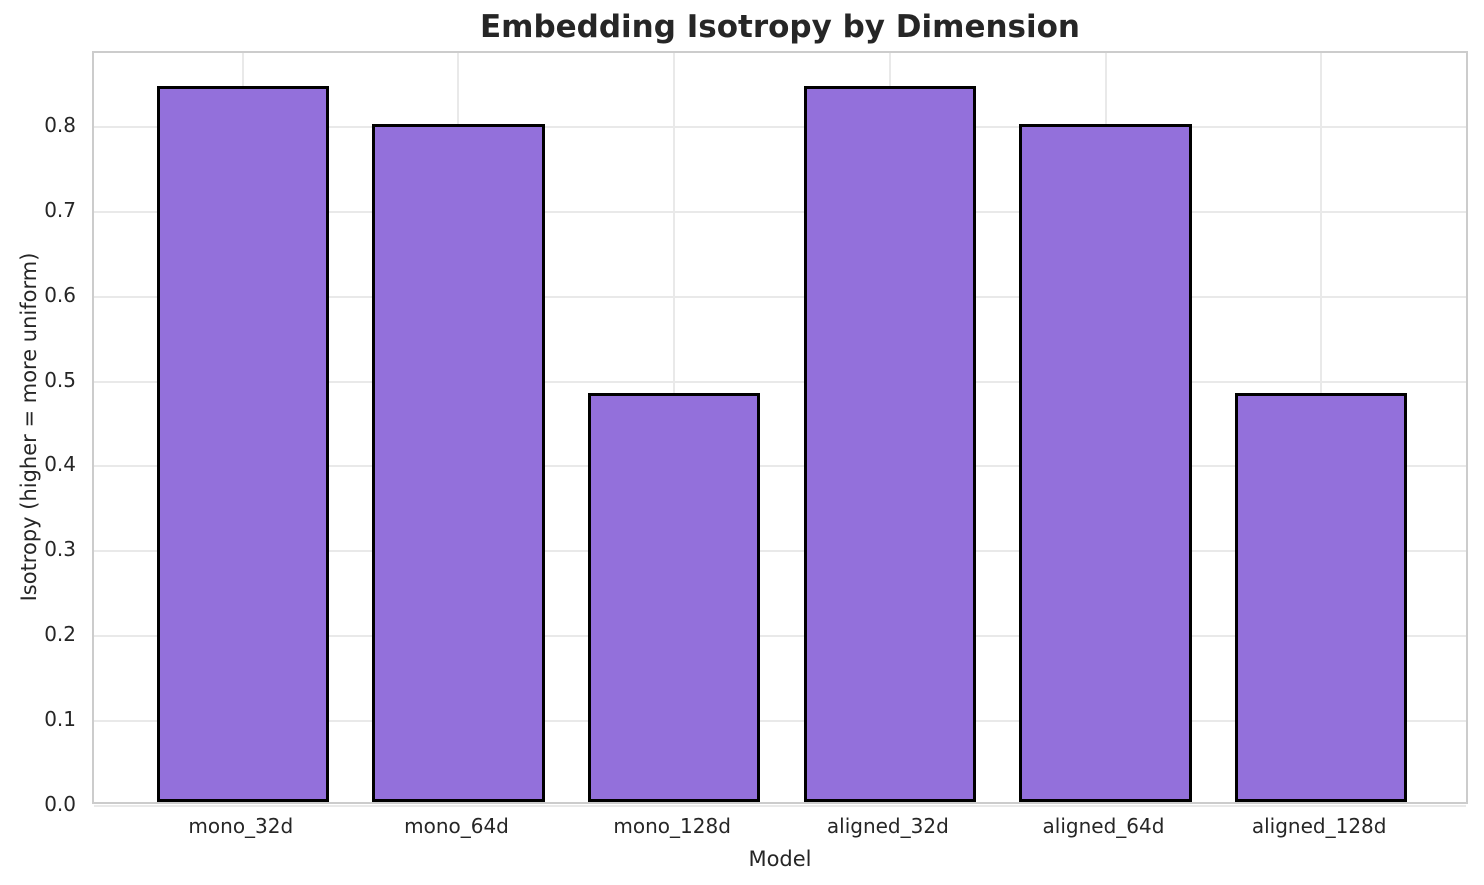  I want to click on bar-mono_128d, so click(674, 597).